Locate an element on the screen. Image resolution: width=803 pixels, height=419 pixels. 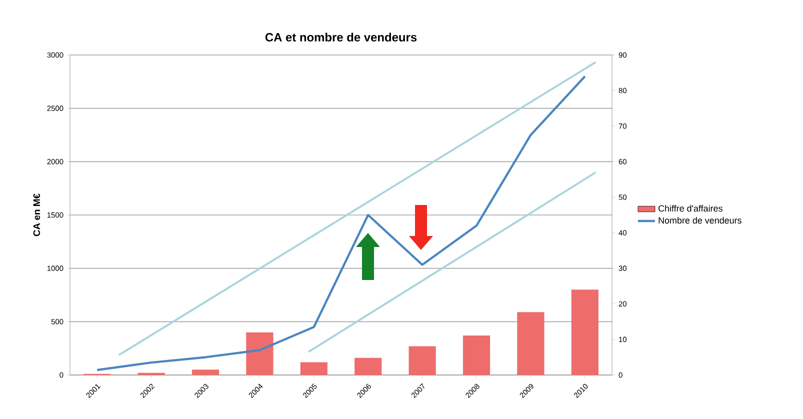
chart-title: CA et nombre de vendeurs is located at coordinates (341, 37).